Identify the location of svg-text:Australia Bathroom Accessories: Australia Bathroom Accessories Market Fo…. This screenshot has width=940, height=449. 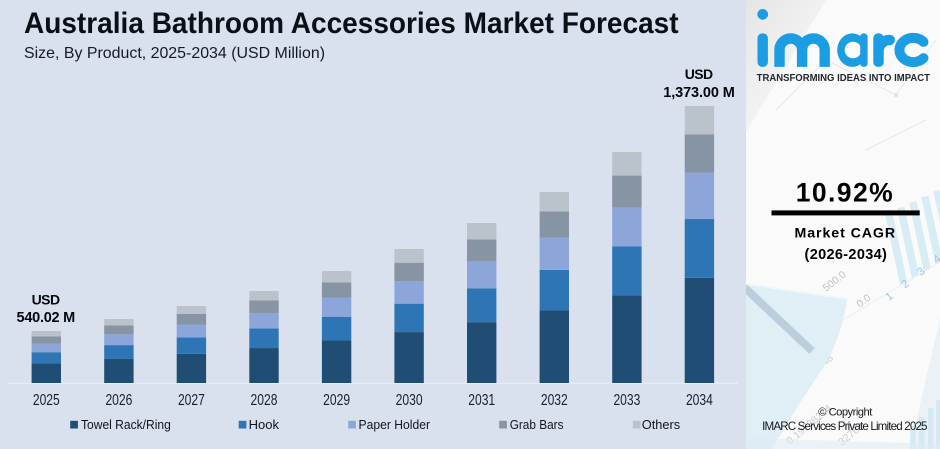
(351, 23).